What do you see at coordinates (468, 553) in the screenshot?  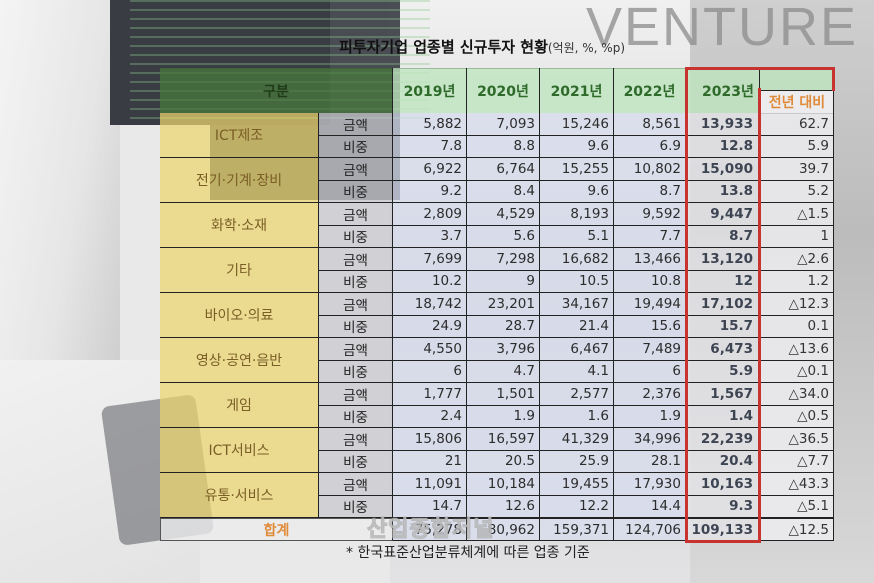 I see `footnote: * 한국표준산업분류체계에 따른 업종 기준` at bounding box center [468, 553].